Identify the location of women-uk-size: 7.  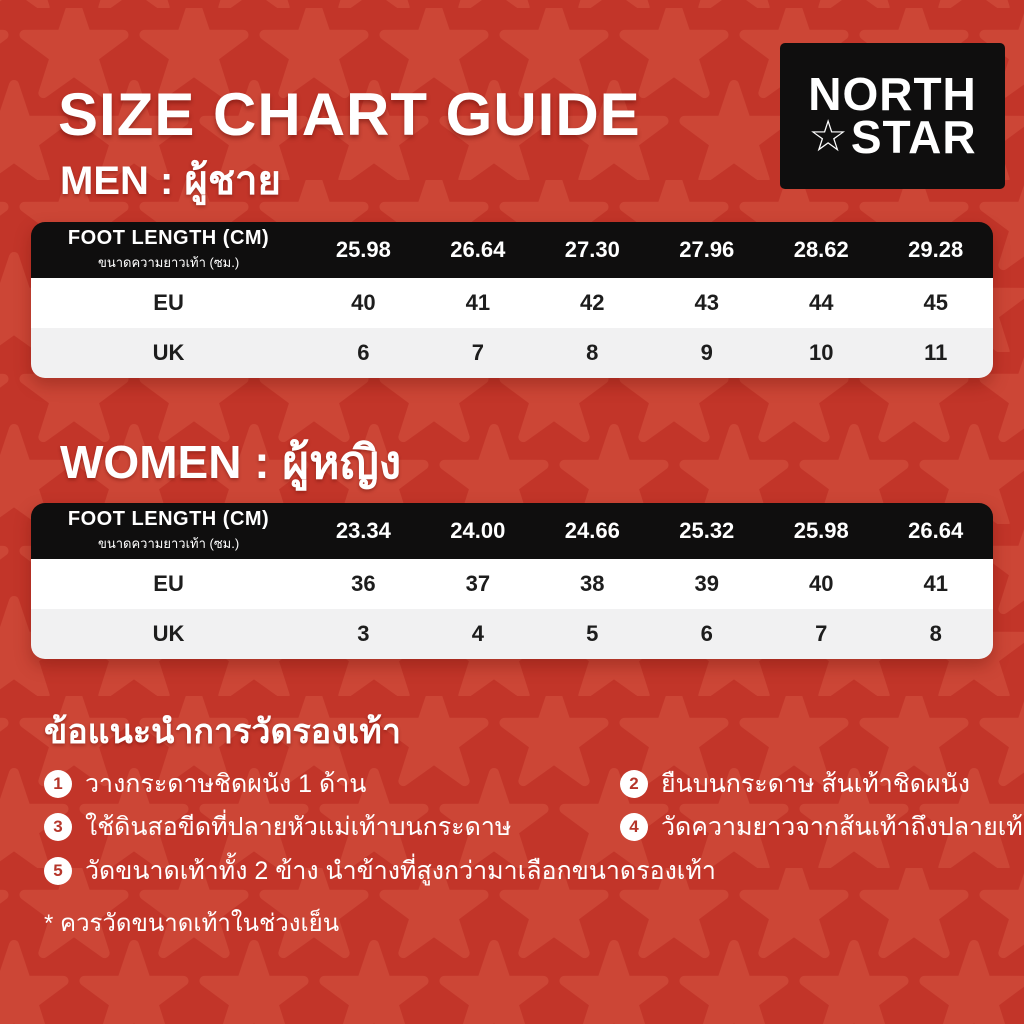
(821, 633).